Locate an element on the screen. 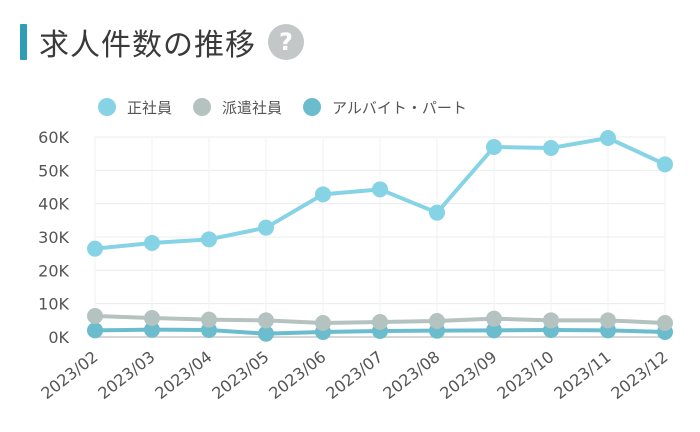 The image size is (700, 432). help-icon: ? is located at coordinates (286, 42).